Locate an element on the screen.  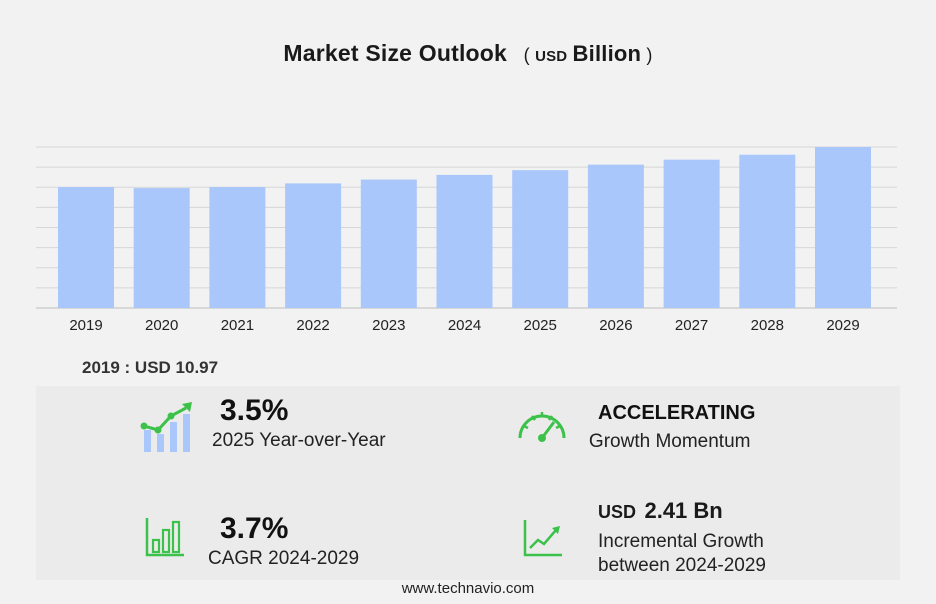
kpi-cagr: 3.7% CAGR 2024-2029 is located at coordinates (283, 541).